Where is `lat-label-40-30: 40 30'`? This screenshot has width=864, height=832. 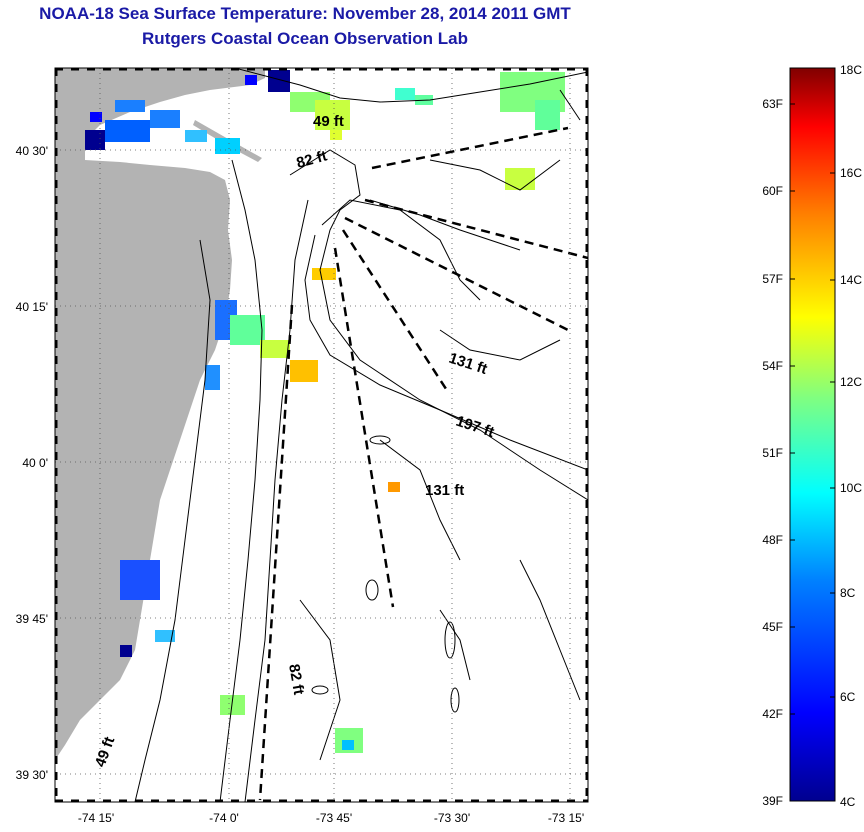 lat-label-40-30: 40 30' is located at coordinates (32, 151).